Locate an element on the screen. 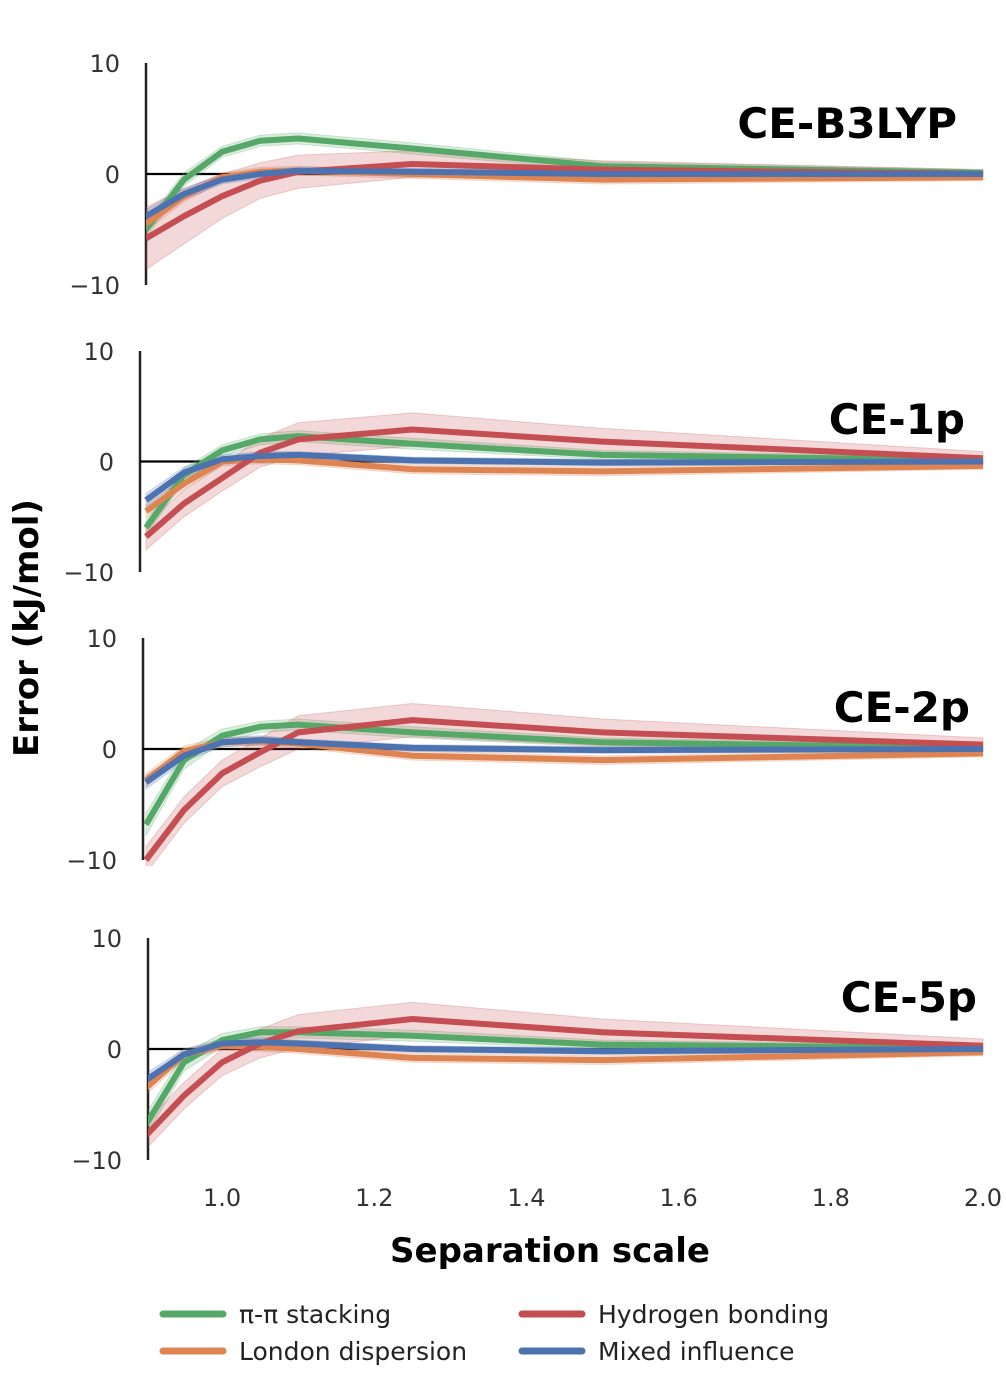  confidence-band-hbond is located at coordinates (566, 1074).